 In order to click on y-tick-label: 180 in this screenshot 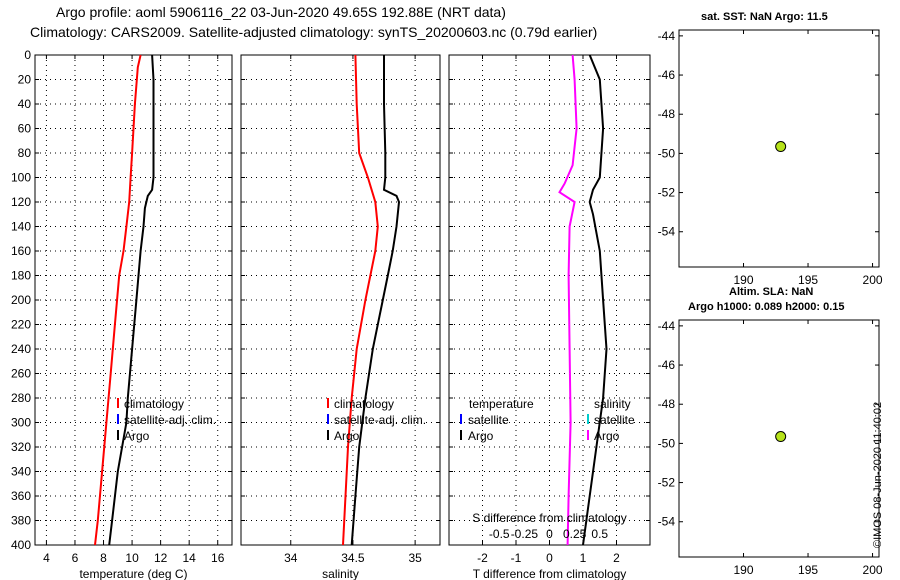, I will do `click(21, 276)`.